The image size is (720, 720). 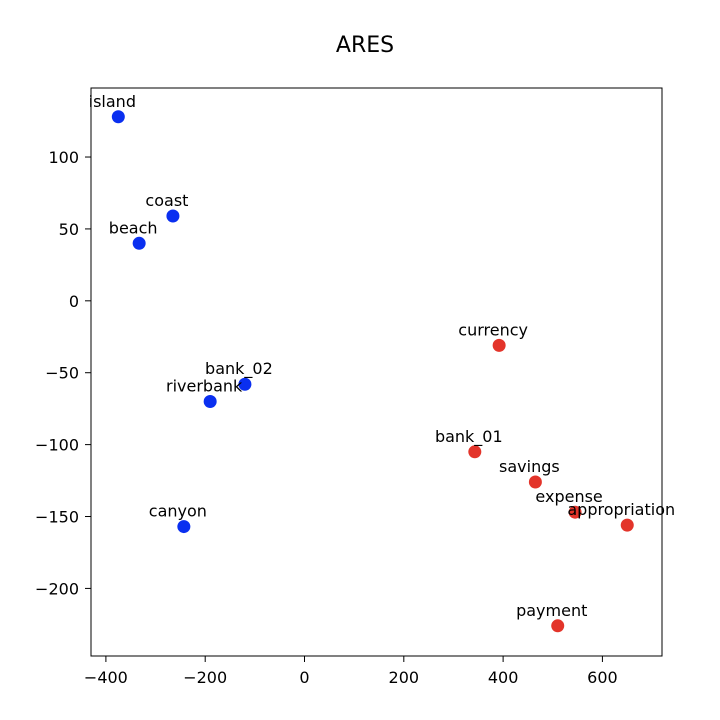 I want to click on point-label: riverbank, so click(x=204, y=385).